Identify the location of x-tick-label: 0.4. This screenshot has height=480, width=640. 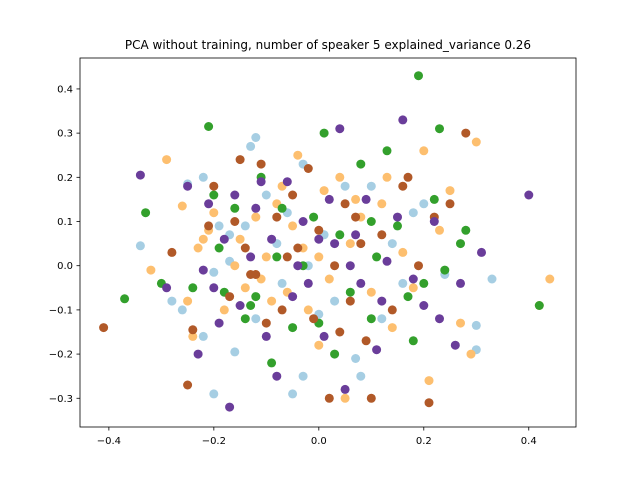
(529, 441).